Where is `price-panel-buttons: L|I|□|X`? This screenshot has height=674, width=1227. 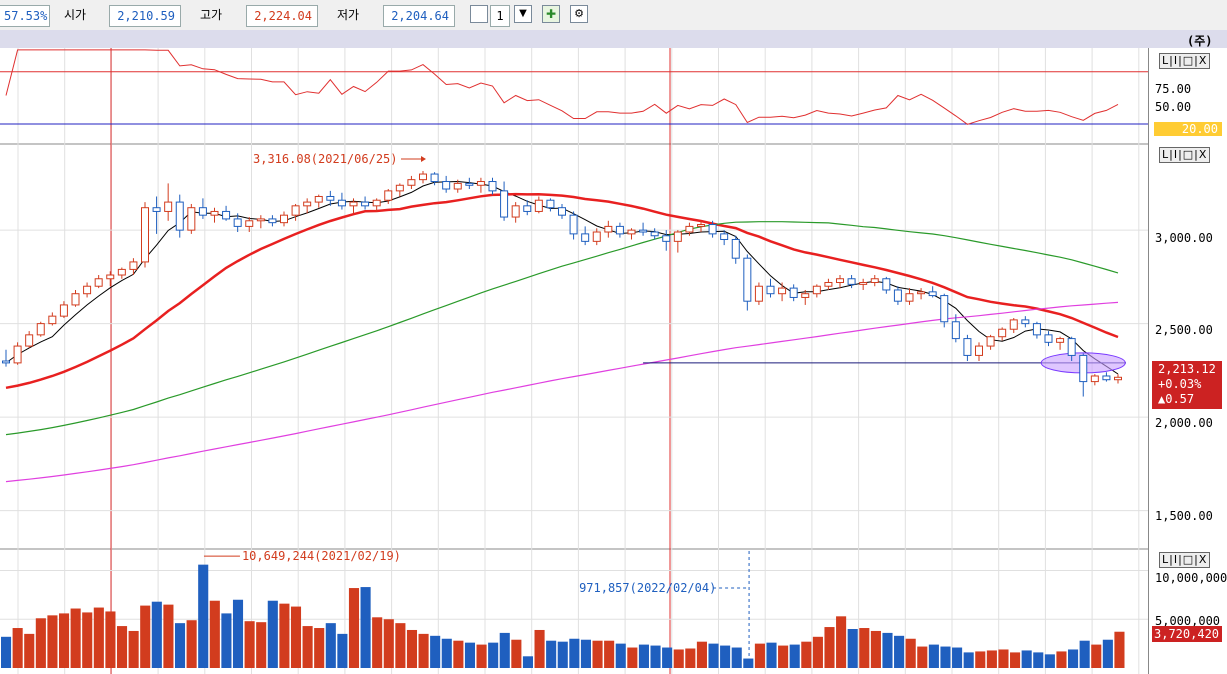
price-panel-buttons: L|I|□|X is located at coordinates (1185, 155).